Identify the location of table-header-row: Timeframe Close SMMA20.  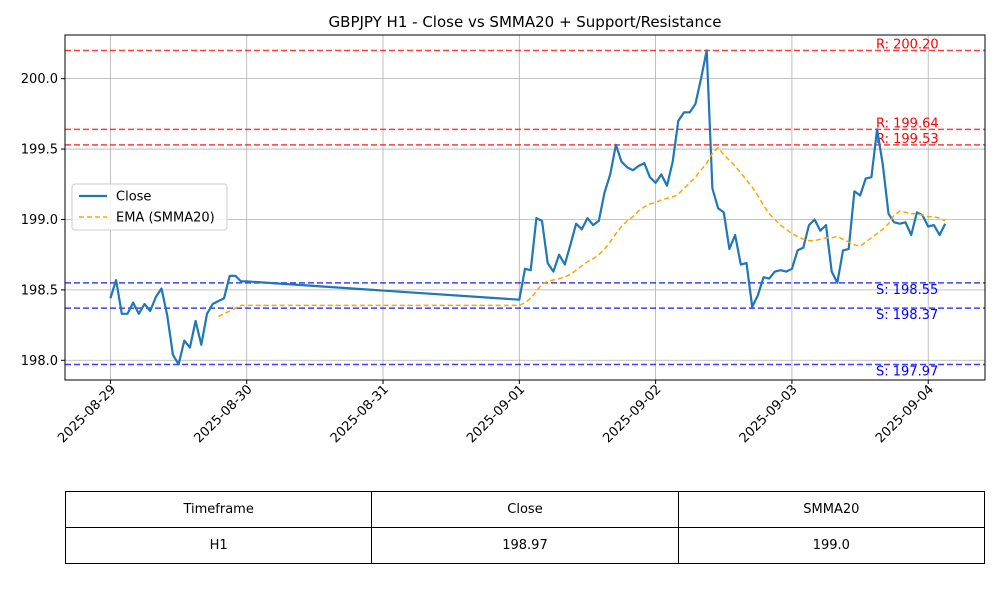
(525, 509).